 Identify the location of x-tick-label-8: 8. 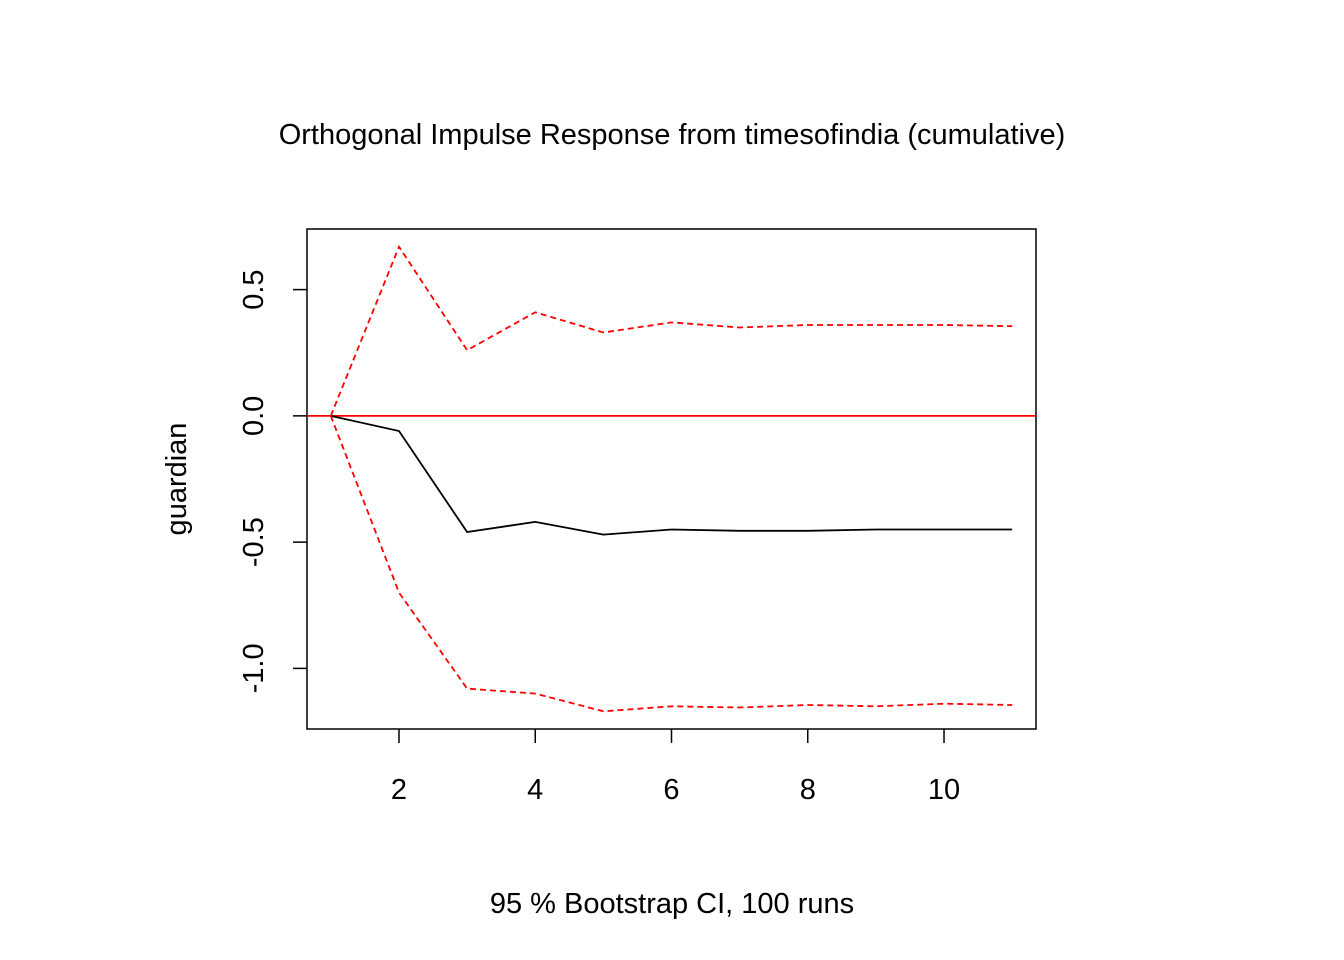
(808, 790).